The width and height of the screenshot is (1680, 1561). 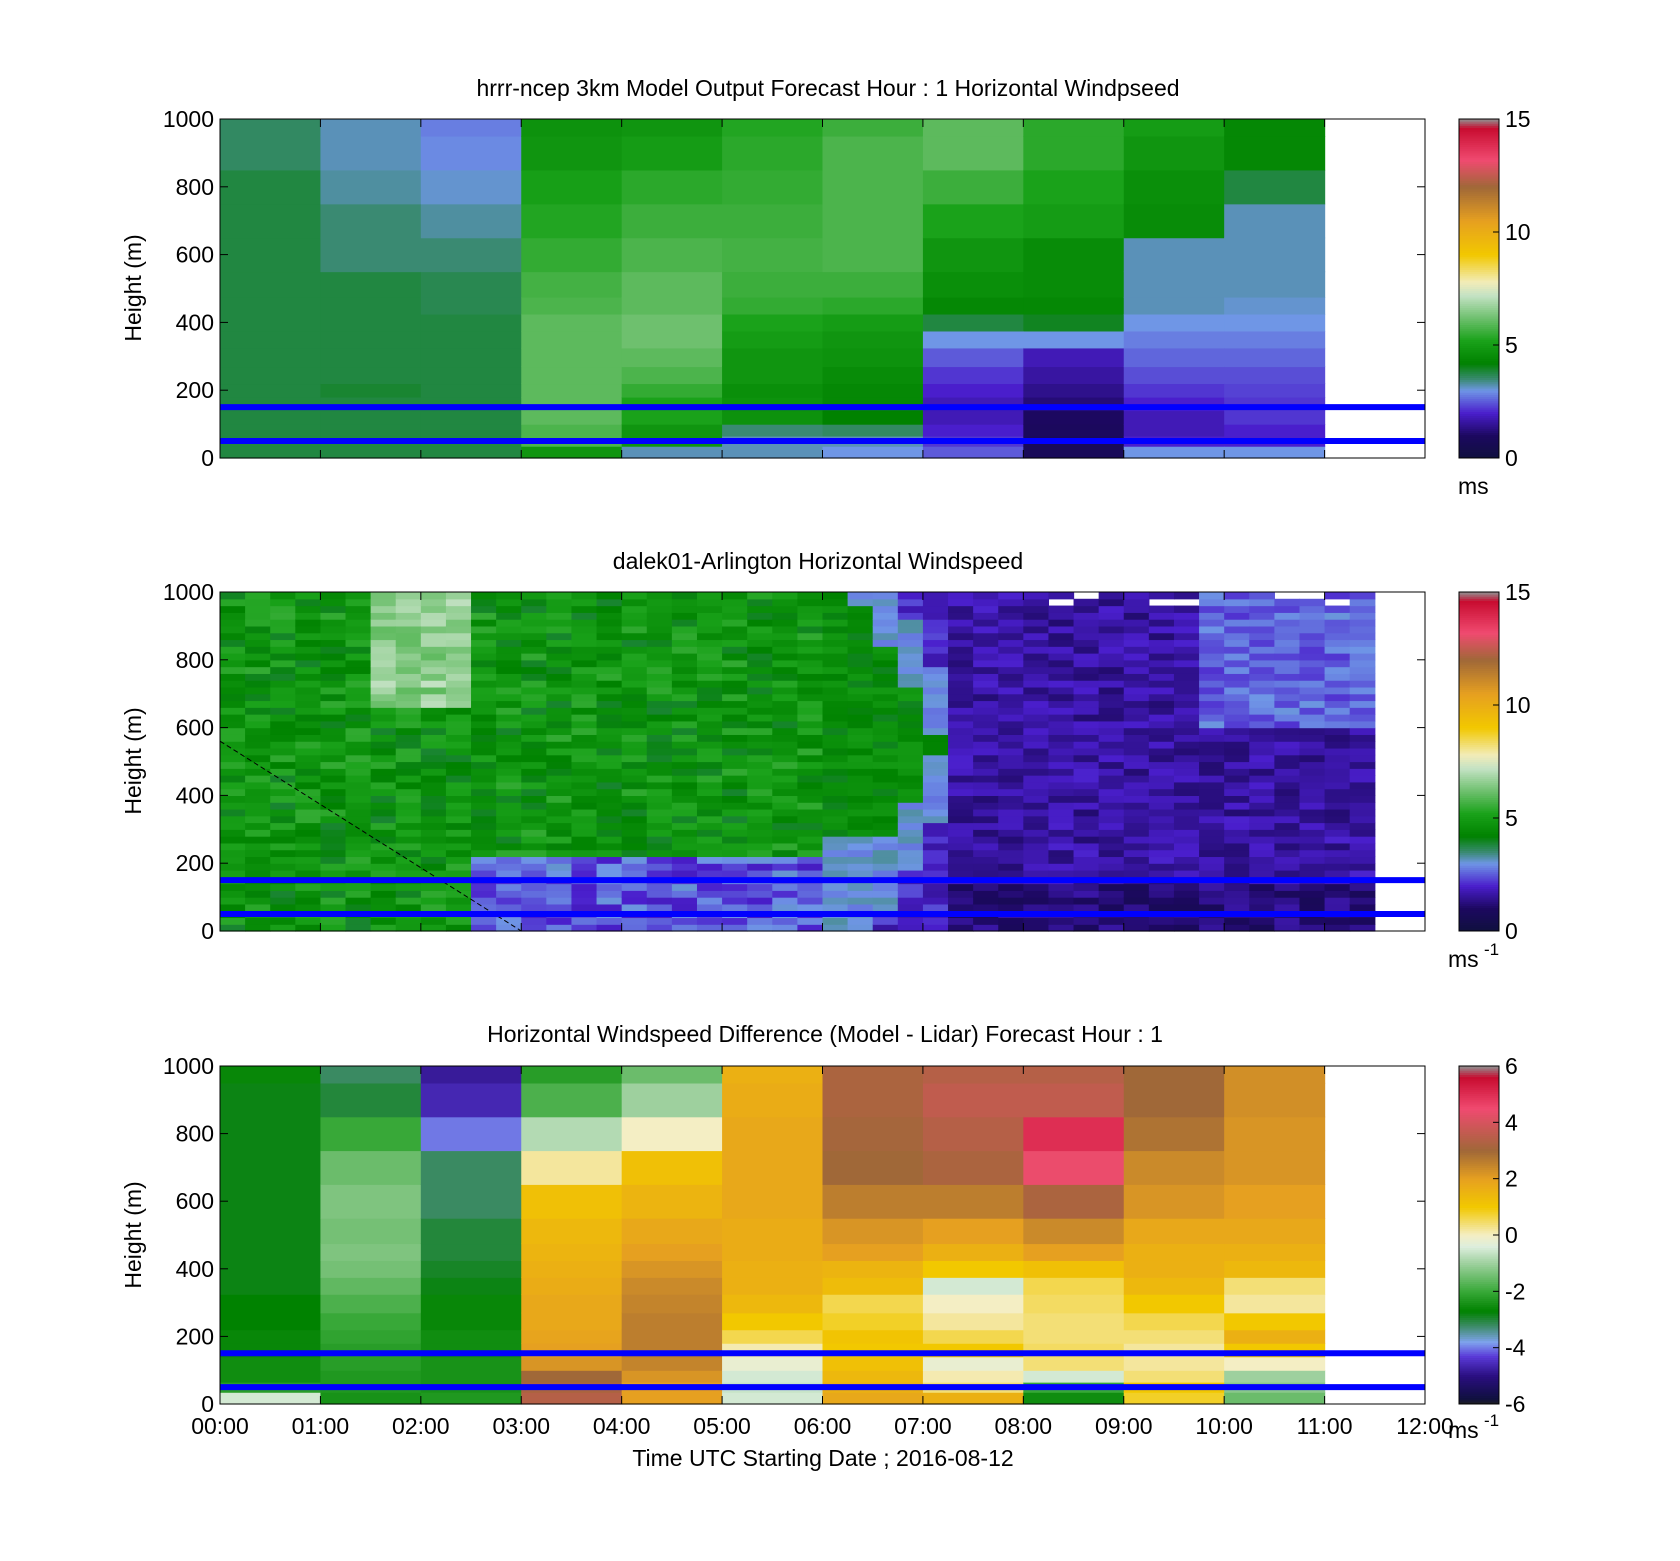 What do you see at coordinates (1518, 705) in the screenshot?
I see `colorbar-tick-label: 10` at bounding box center [1518, 705].